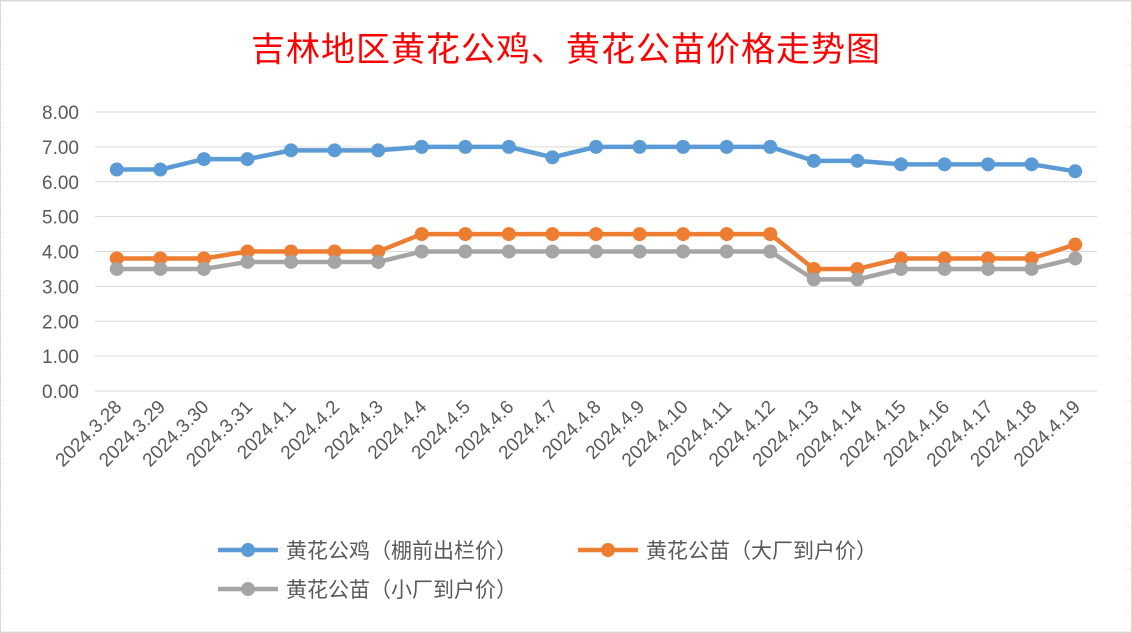 The width and height of the screenshot is (1132, 633). What do you see at coordinates (566, 50) in the screenshot?
I see `chart-title: 吉林地区黄花公鸡、黄花公苗价格走势图` at bounding box center [566, 50].